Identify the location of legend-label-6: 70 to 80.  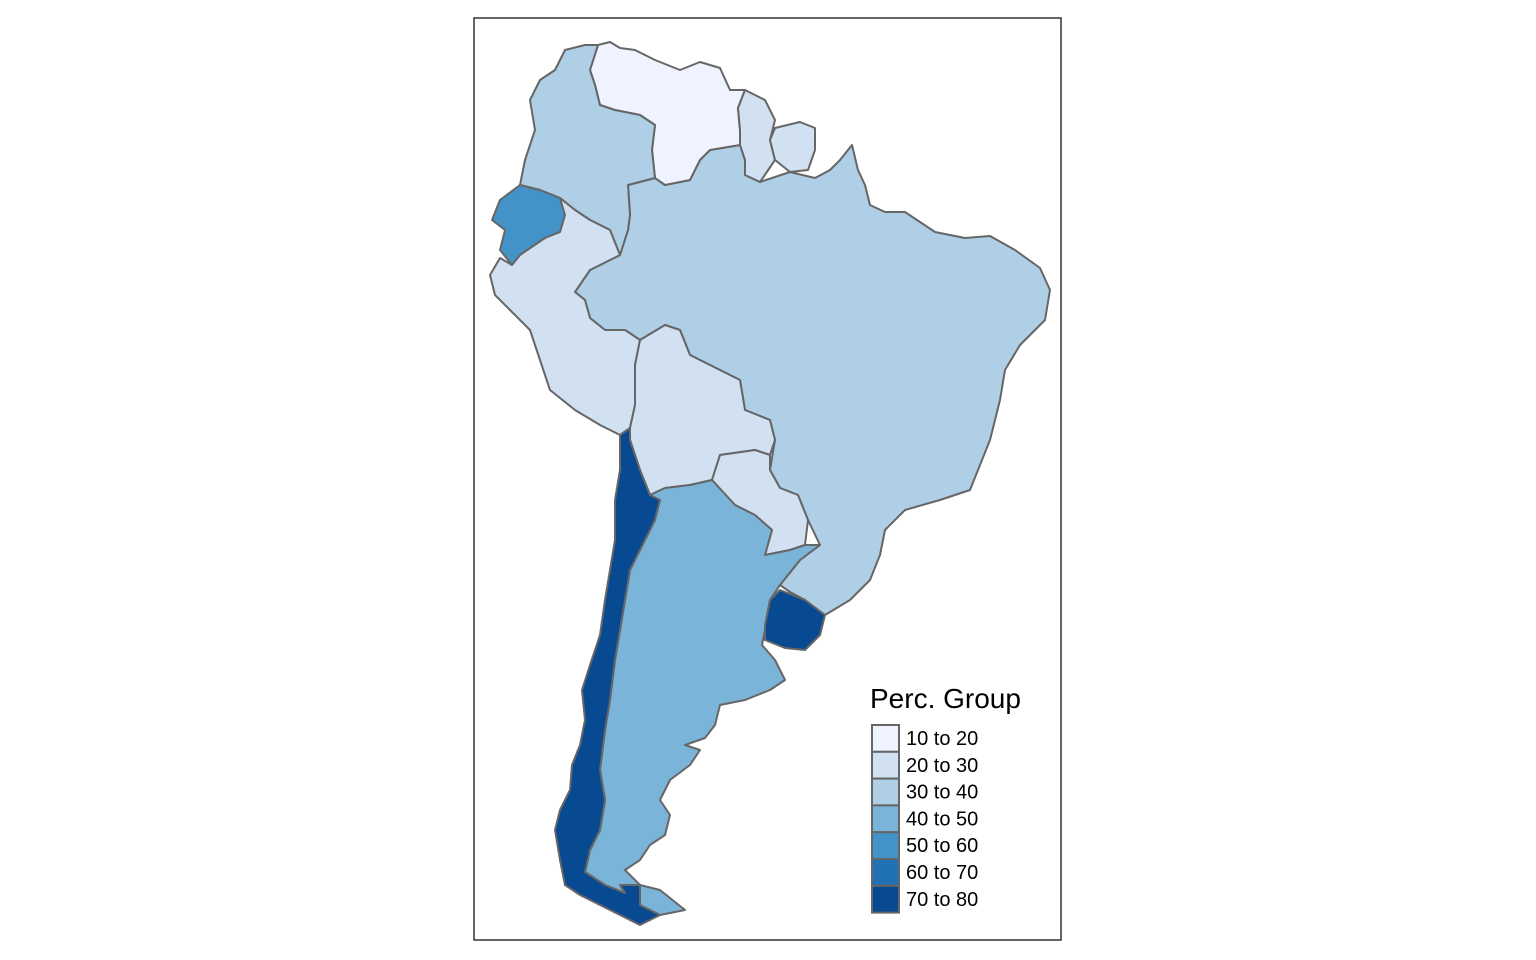
(942, 900).